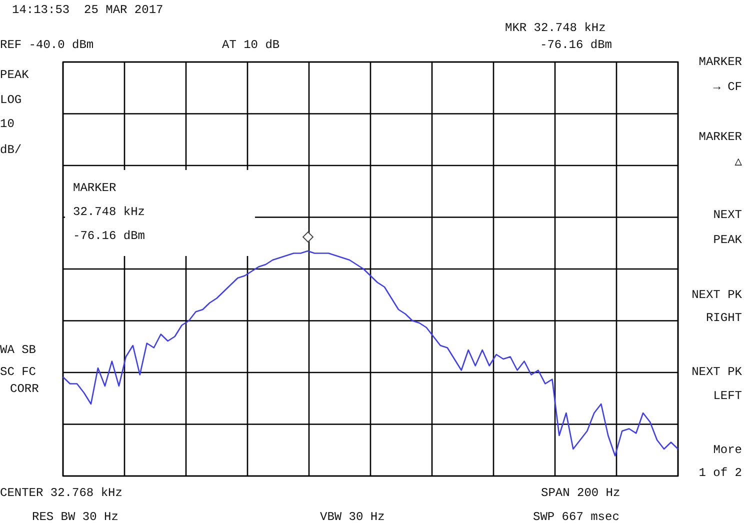 The width and height of the screenshot is (750, 523). What do you see at coordinates (576, 516) in the screenshot?
I see `text: SWP 667 msec` at bounding box center [576, 516].